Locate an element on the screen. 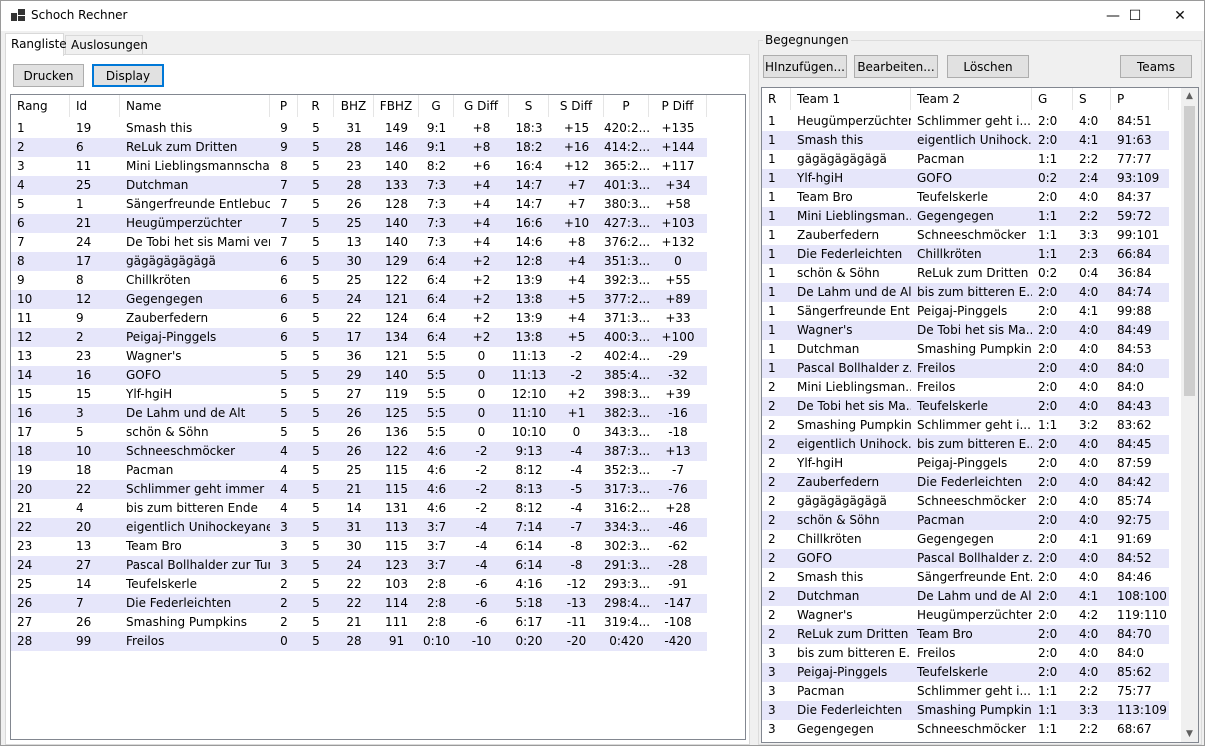 Image resolution: width=1205 pixels, height=746 pixels. table-row: 4 25 Dutchman 7 5 28 133 7:3 +4 14:7 +7 401:3... +34 is located at coordinates (359, 185).